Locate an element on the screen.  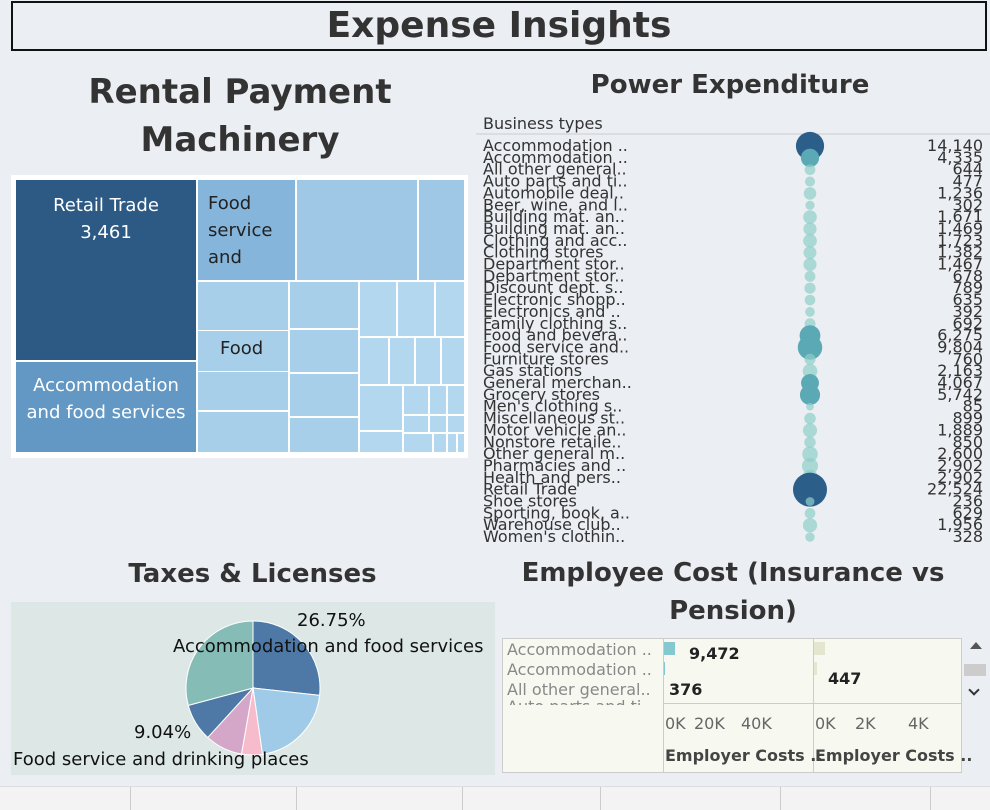
power-category-label: Accommodation .. is located at coordinates (555, 157).